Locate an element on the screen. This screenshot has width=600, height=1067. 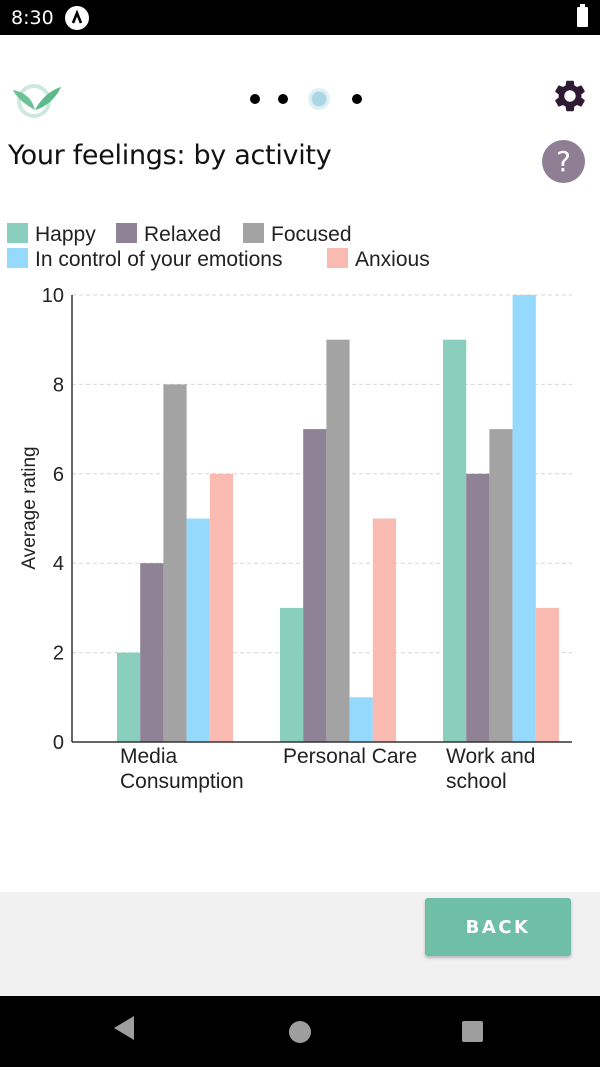
bar-happy-work-and-school is located at coordinates (455, 540).